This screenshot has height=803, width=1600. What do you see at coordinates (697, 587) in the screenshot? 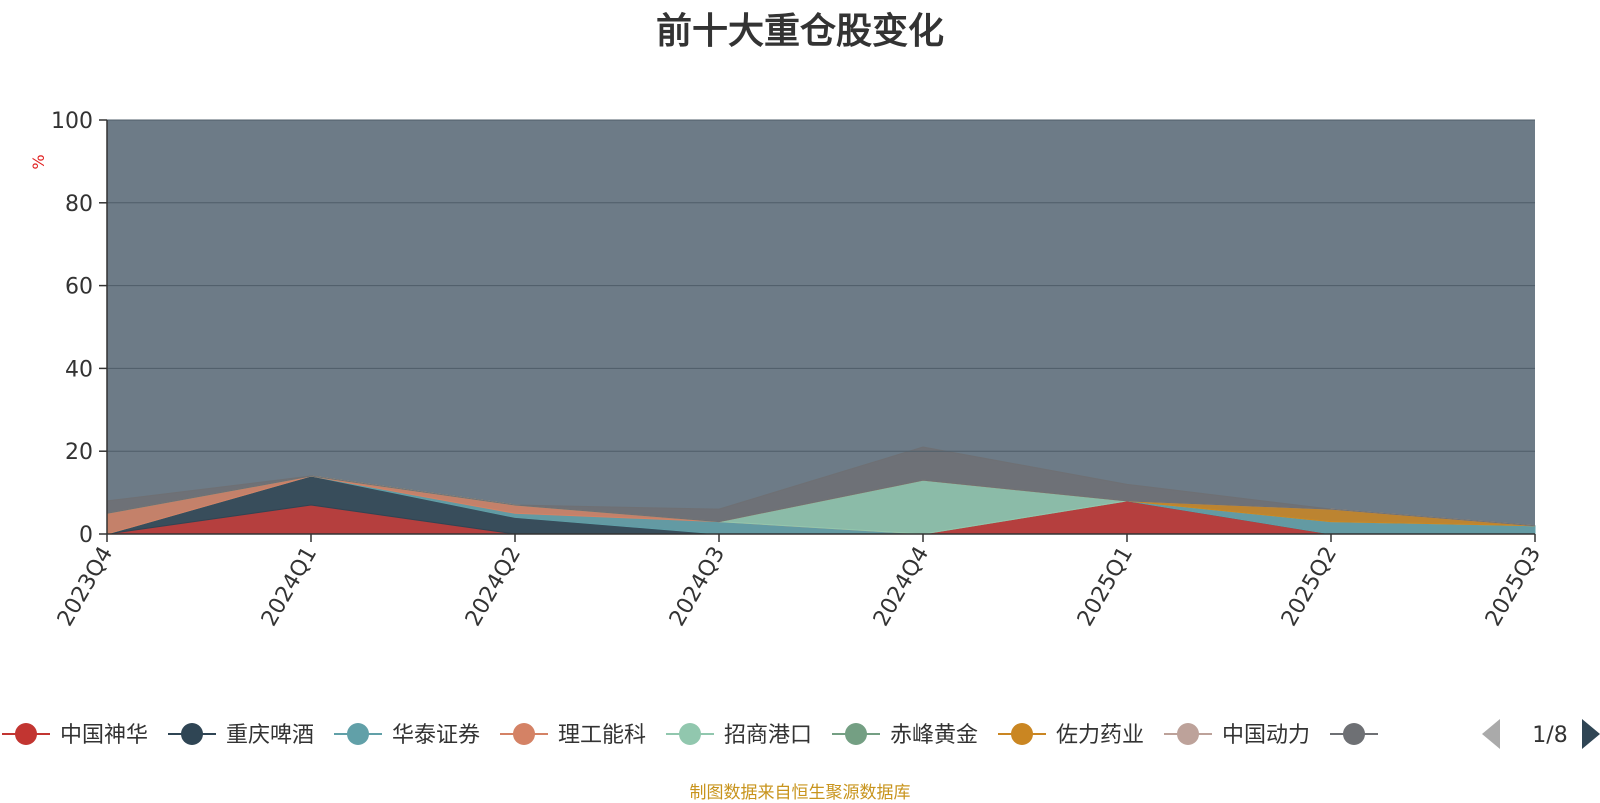
I see `x-tick-label: 2024Q3` at bounding box center [697, 587].